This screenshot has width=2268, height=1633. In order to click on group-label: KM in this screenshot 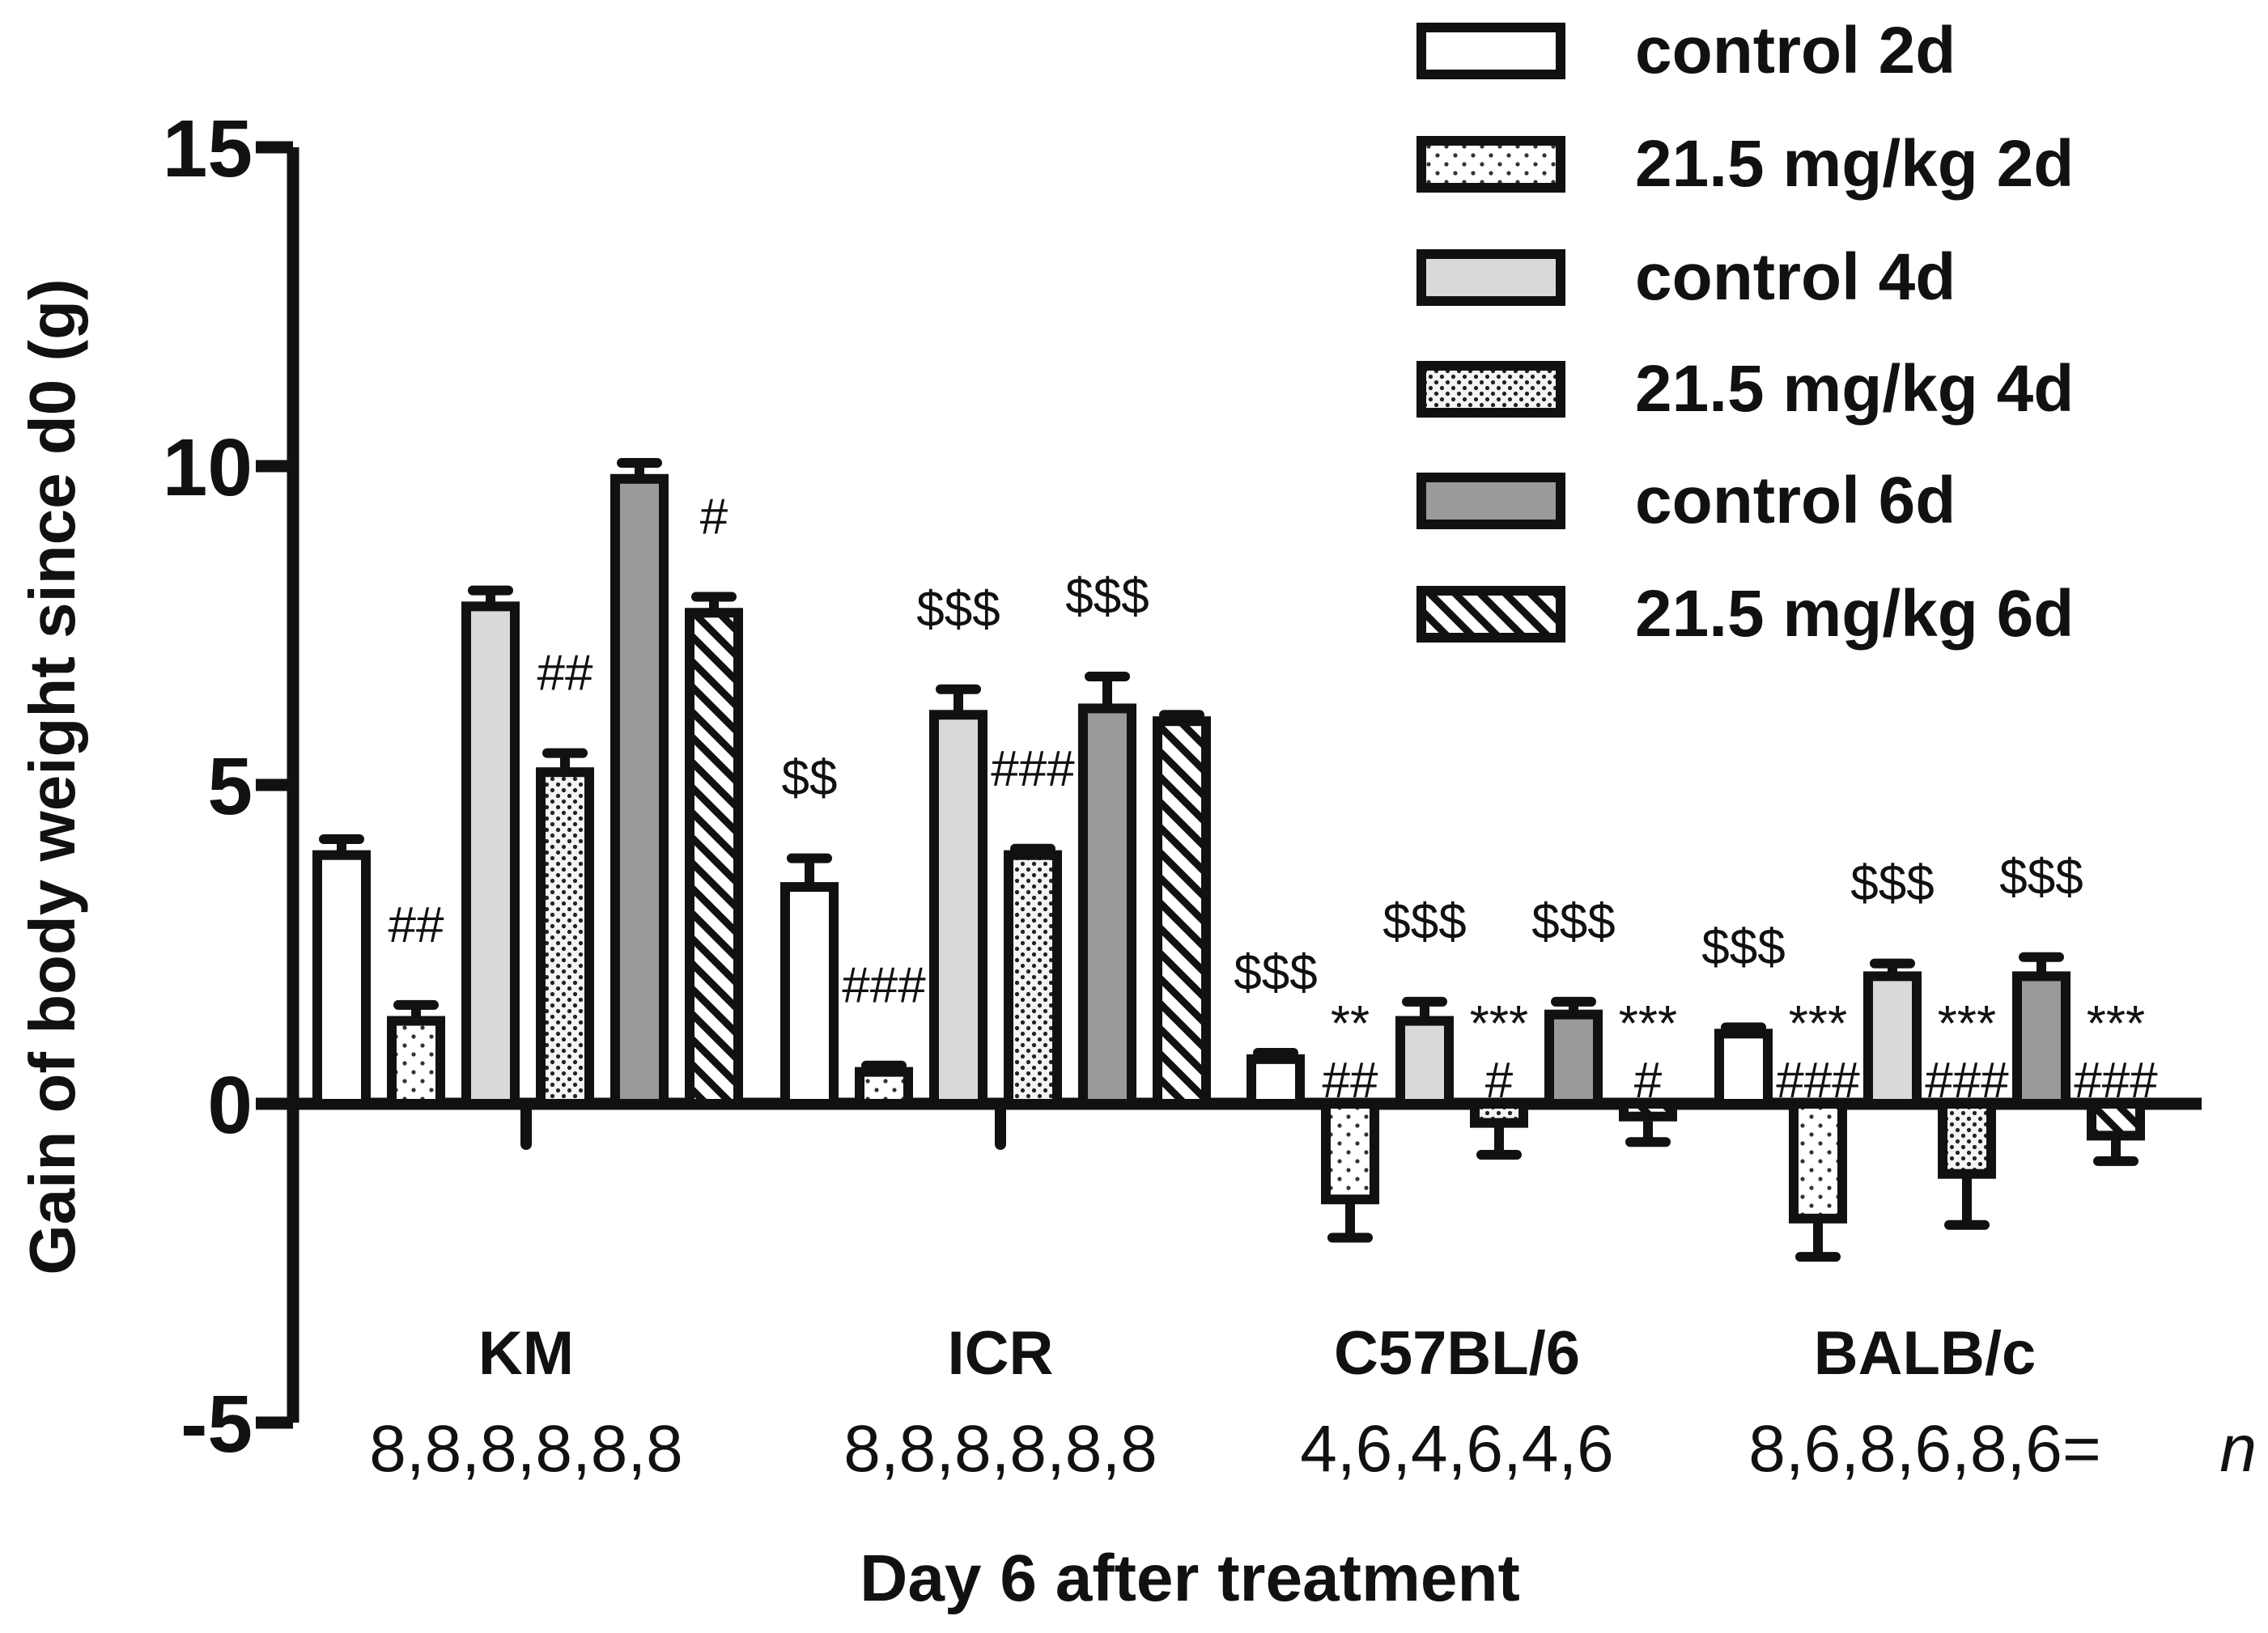, I will do `click(526, 1354)`.